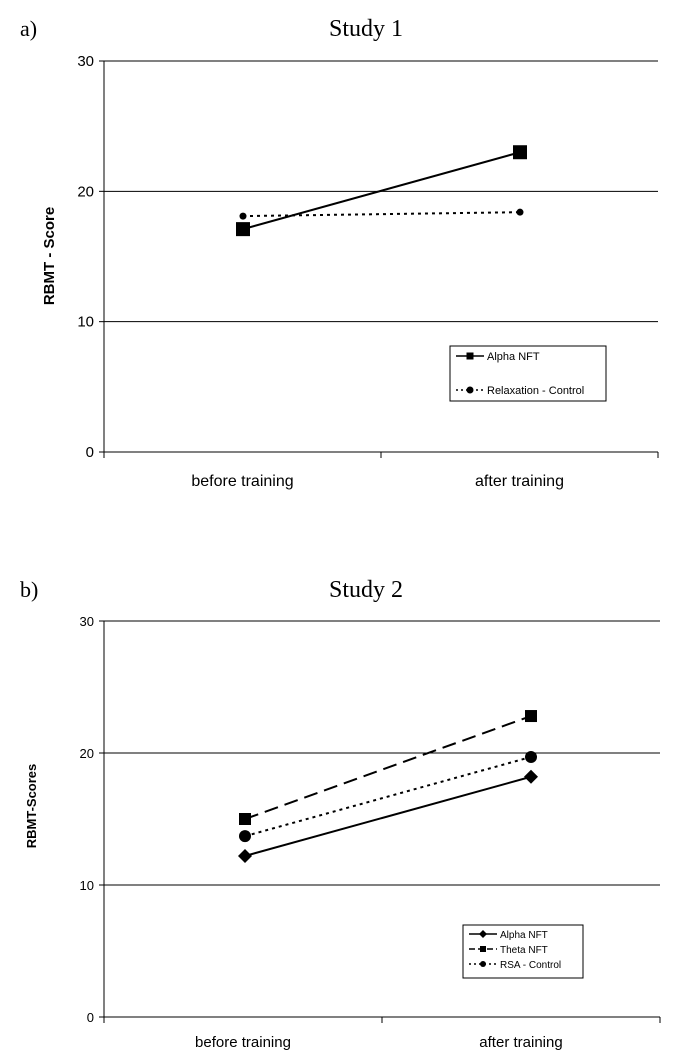 This screenshot has width=680, height=1051. What do you see at coordinates (483, 949) in the screenshot?
I see `legend-marker-theta-nft` at bounding box center [483, 949].